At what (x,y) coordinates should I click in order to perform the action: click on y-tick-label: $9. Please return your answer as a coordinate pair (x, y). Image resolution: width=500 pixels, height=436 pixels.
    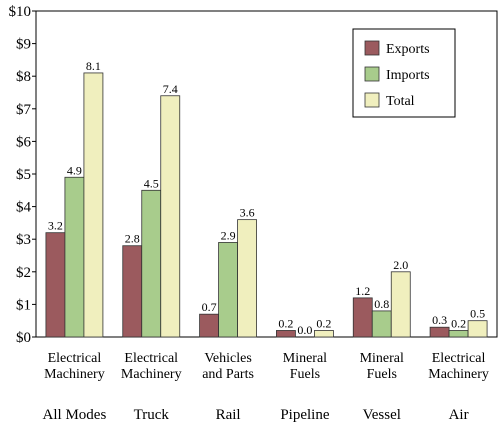
    Looking at the image, I should click on (23, 45).